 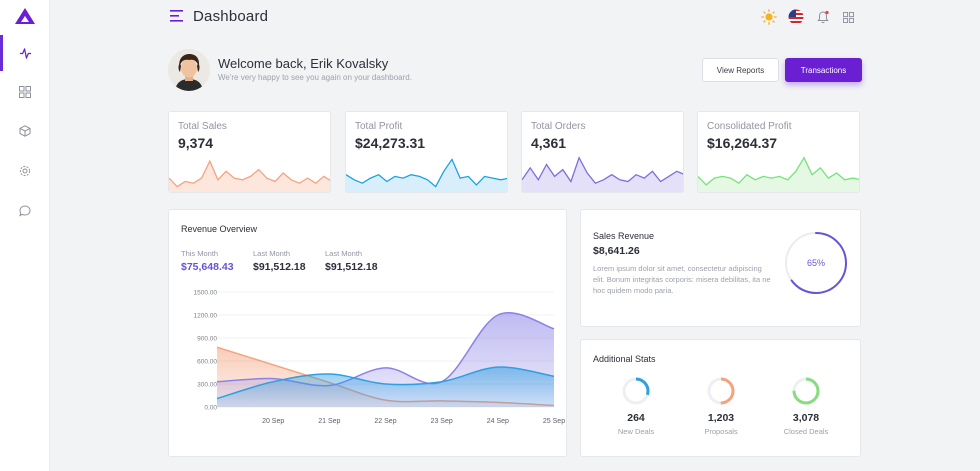 What do you see at coordinates (207, 362) in the screenshot?
I see `y-tick-label: 600.00` at bounding box center [207, 362].